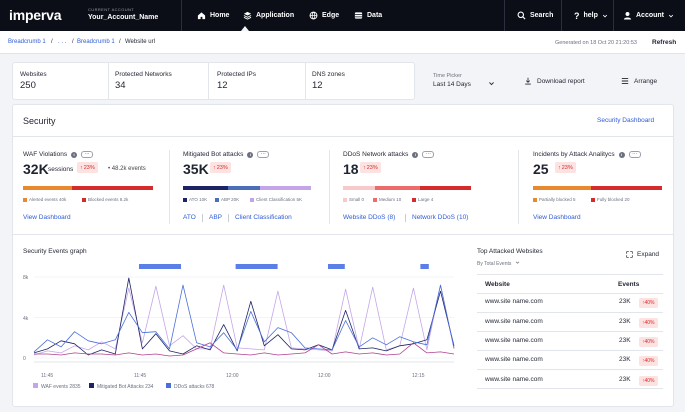 Image resolution: width=685 pixels, height=412 pixels. I want to click on search-icon, so click(521, 15).